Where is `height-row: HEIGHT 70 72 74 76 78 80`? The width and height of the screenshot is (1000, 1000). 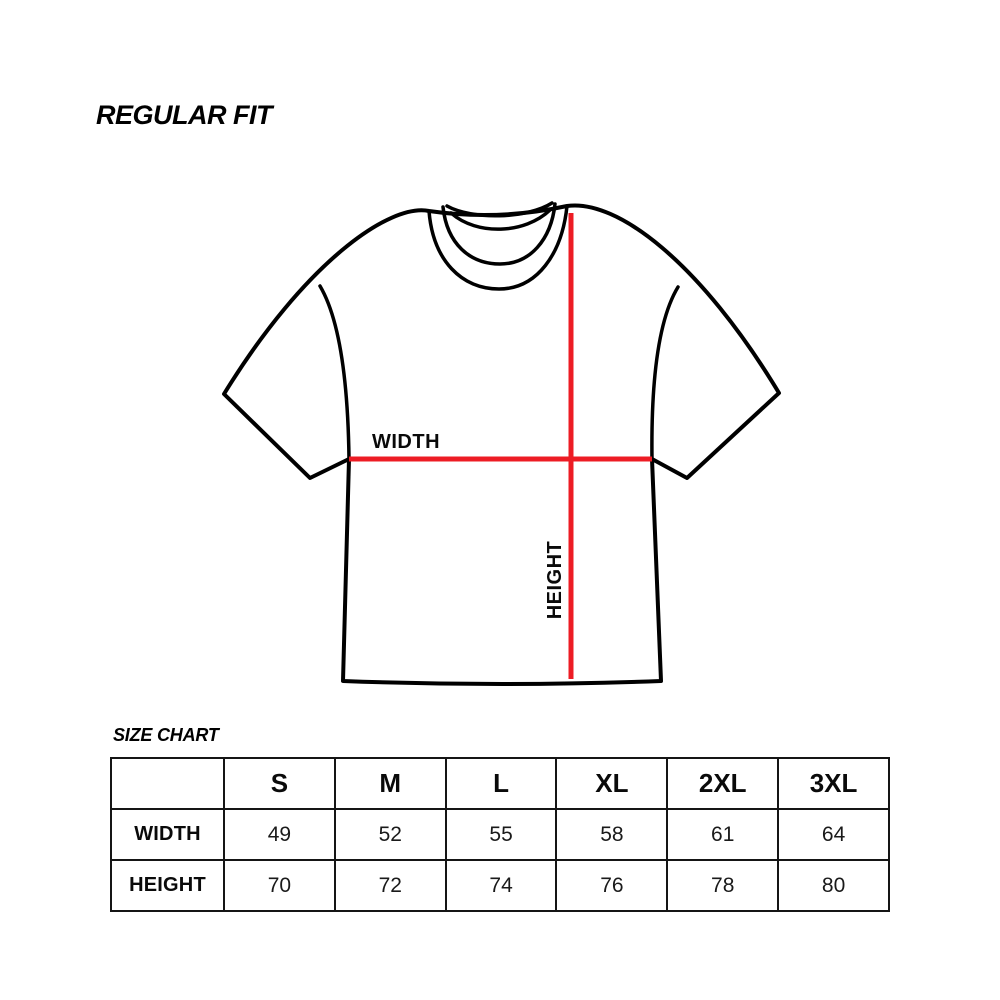 height-row: HEIGHT 70 72 74 76 78 80 is located at coordinates (500, 885).